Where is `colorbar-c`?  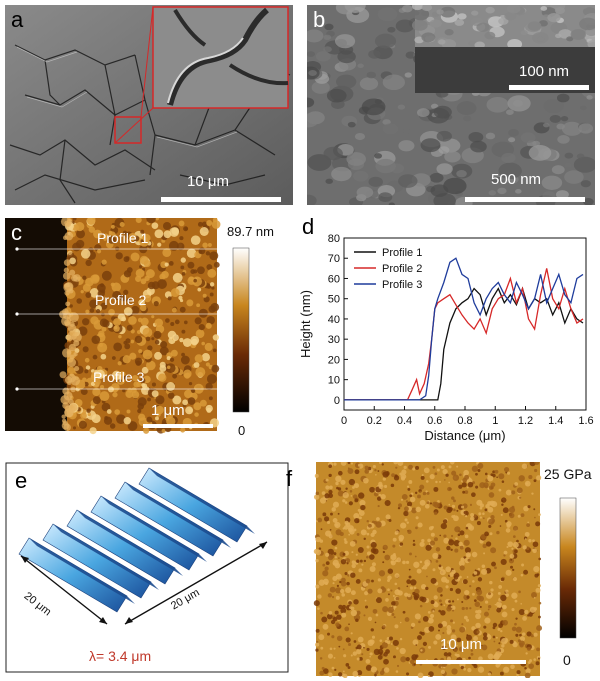
colorbar-c is located at coordinates (241, 330).